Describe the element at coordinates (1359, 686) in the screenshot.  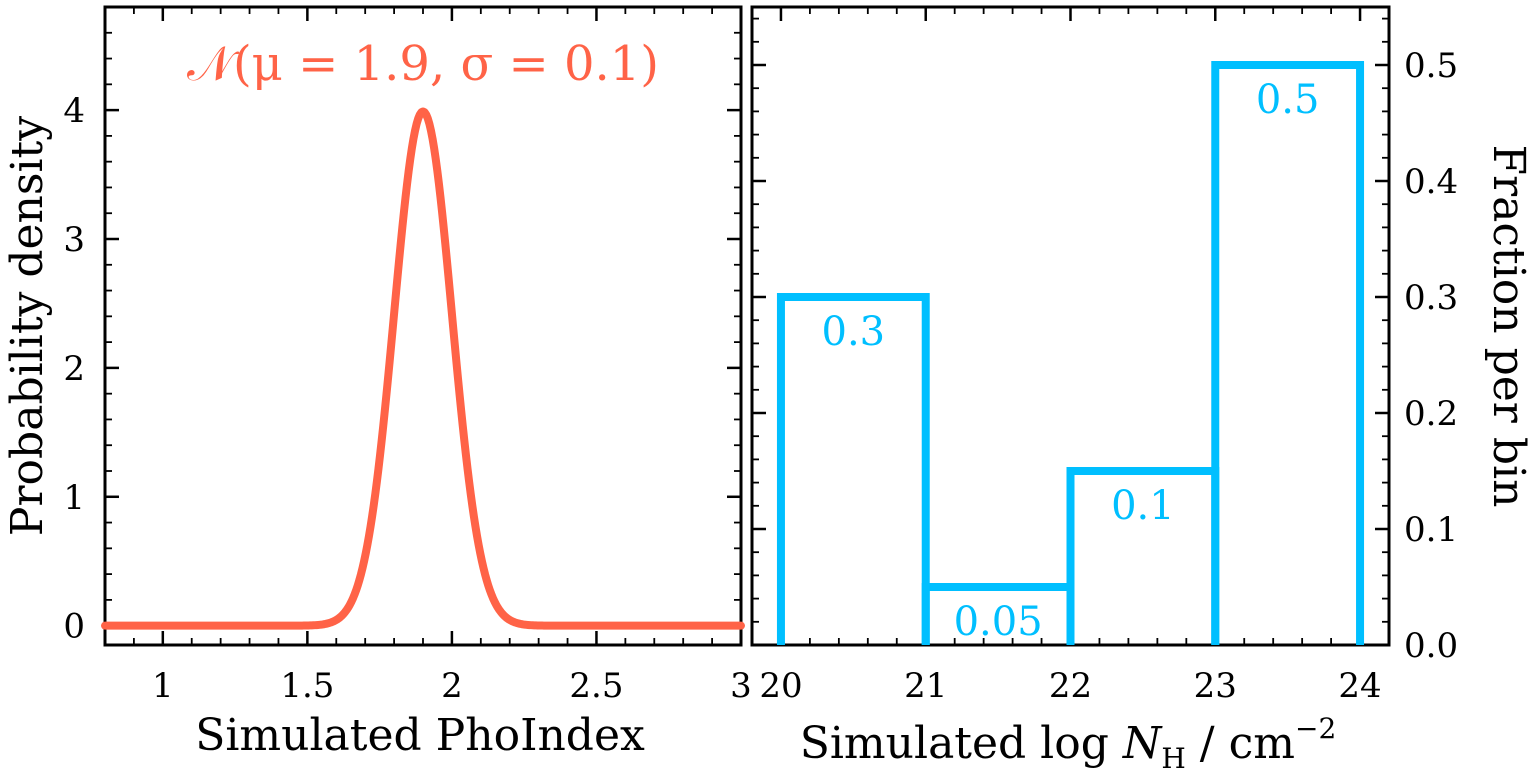
I see `nh-x-tick-label: 24` at that location.